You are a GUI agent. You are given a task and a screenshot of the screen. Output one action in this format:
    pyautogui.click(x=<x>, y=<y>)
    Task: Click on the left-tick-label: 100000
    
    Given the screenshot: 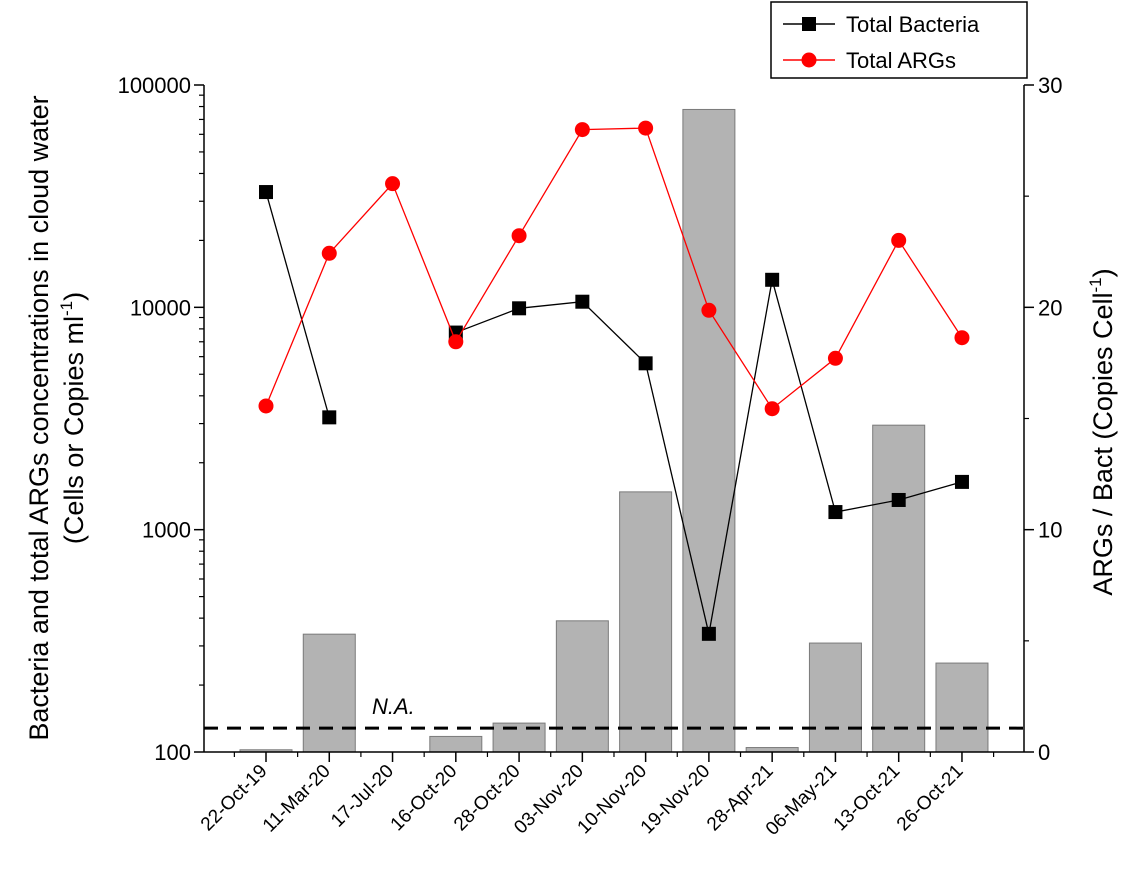 What is the action you would take?
    pyautogui.click(x=154, y=85)
    